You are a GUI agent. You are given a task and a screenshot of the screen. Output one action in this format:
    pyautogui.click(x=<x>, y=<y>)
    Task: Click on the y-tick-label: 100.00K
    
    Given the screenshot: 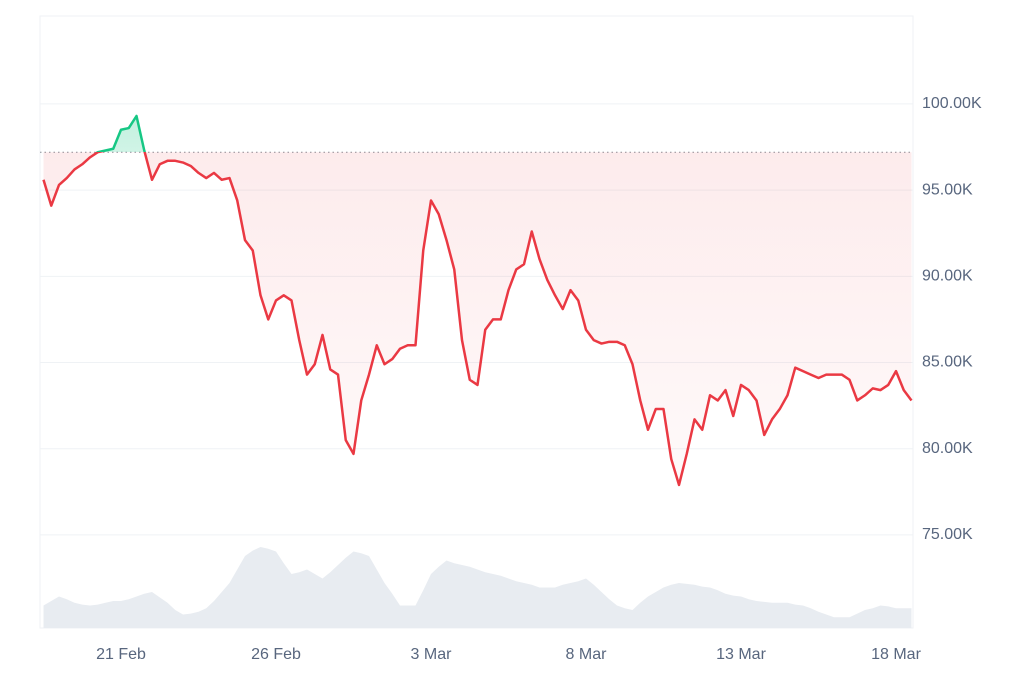 What is the action you would take?
    pyautogui.click(x=952, y=103)
    